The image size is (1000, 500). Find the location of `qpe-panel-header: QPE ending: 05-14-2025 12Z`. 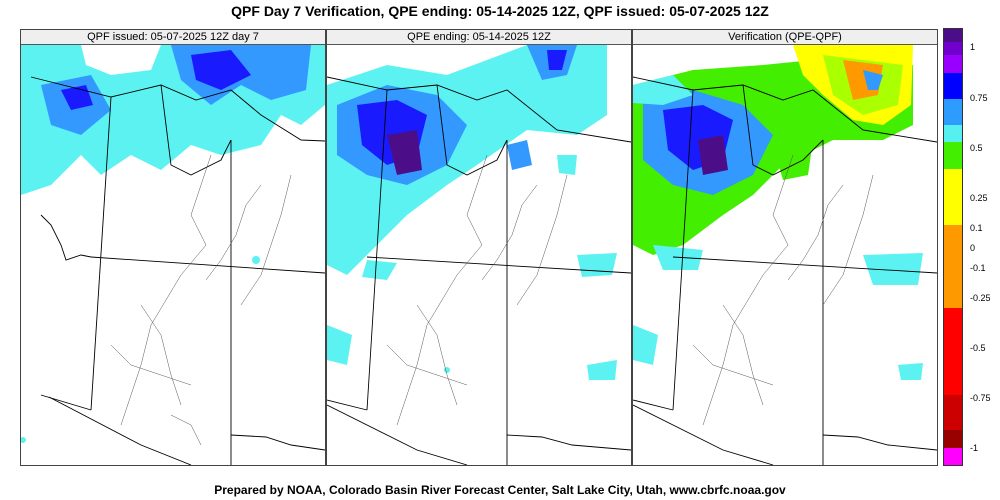

qpe-panel-header: QPE ending: 05-14-2025 12Z is located at coordinates (479, 37).